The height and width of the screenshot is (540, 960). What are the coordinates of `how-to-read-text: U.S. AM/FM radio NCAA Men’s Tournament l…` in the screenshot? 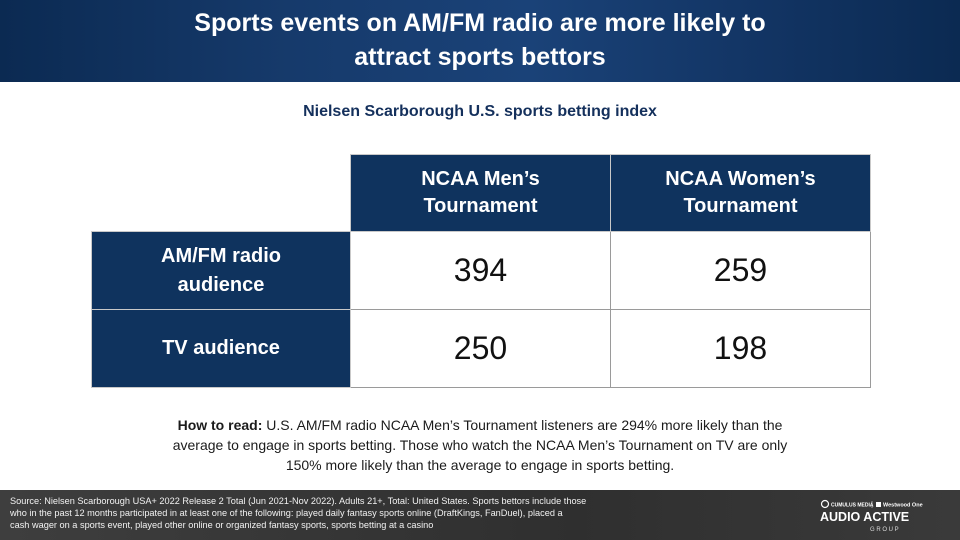 It's located at (522, 425).